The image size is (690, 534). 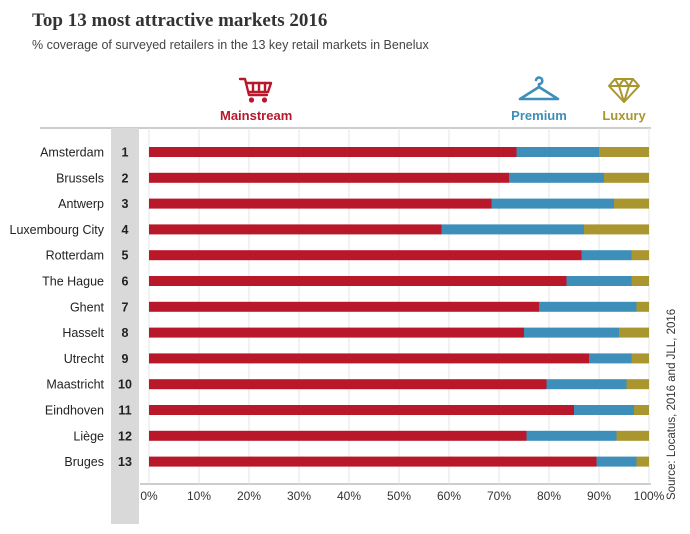 What do you see at coordinates (125, 436) in the screenshot?
I see `rank-label: 12` at bounding box center [125, 436].